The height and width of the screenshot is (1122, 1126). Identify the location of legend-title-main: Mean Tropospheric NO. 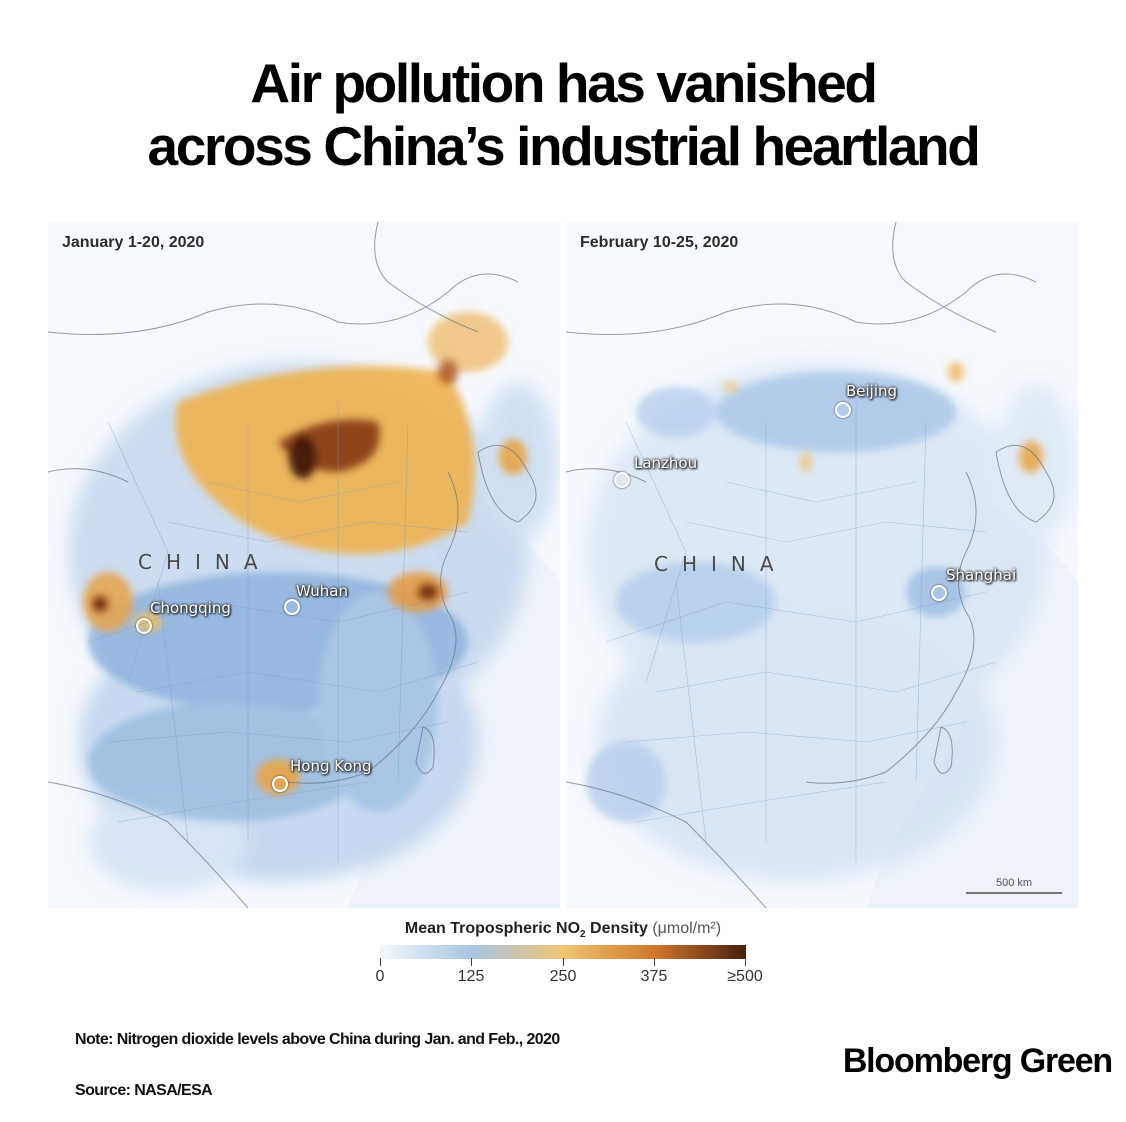
(492, 928).